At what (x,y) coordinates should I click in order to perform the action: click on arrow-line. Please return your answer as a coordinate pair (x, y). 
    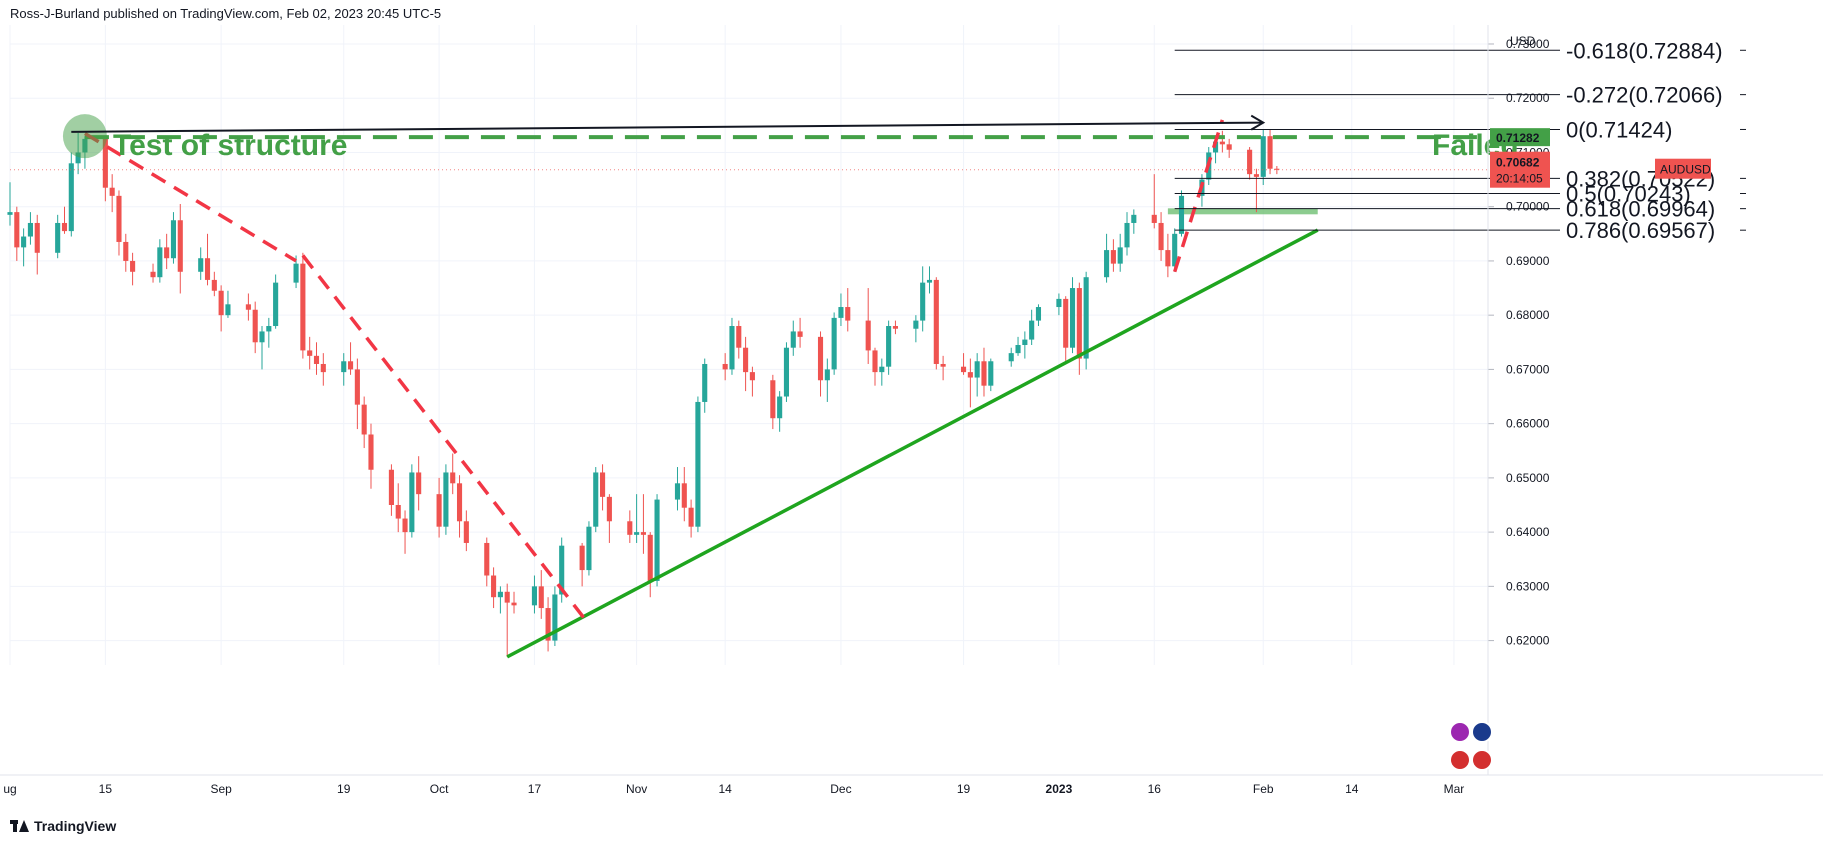
    Looking at the image, I should click on (667, 127).